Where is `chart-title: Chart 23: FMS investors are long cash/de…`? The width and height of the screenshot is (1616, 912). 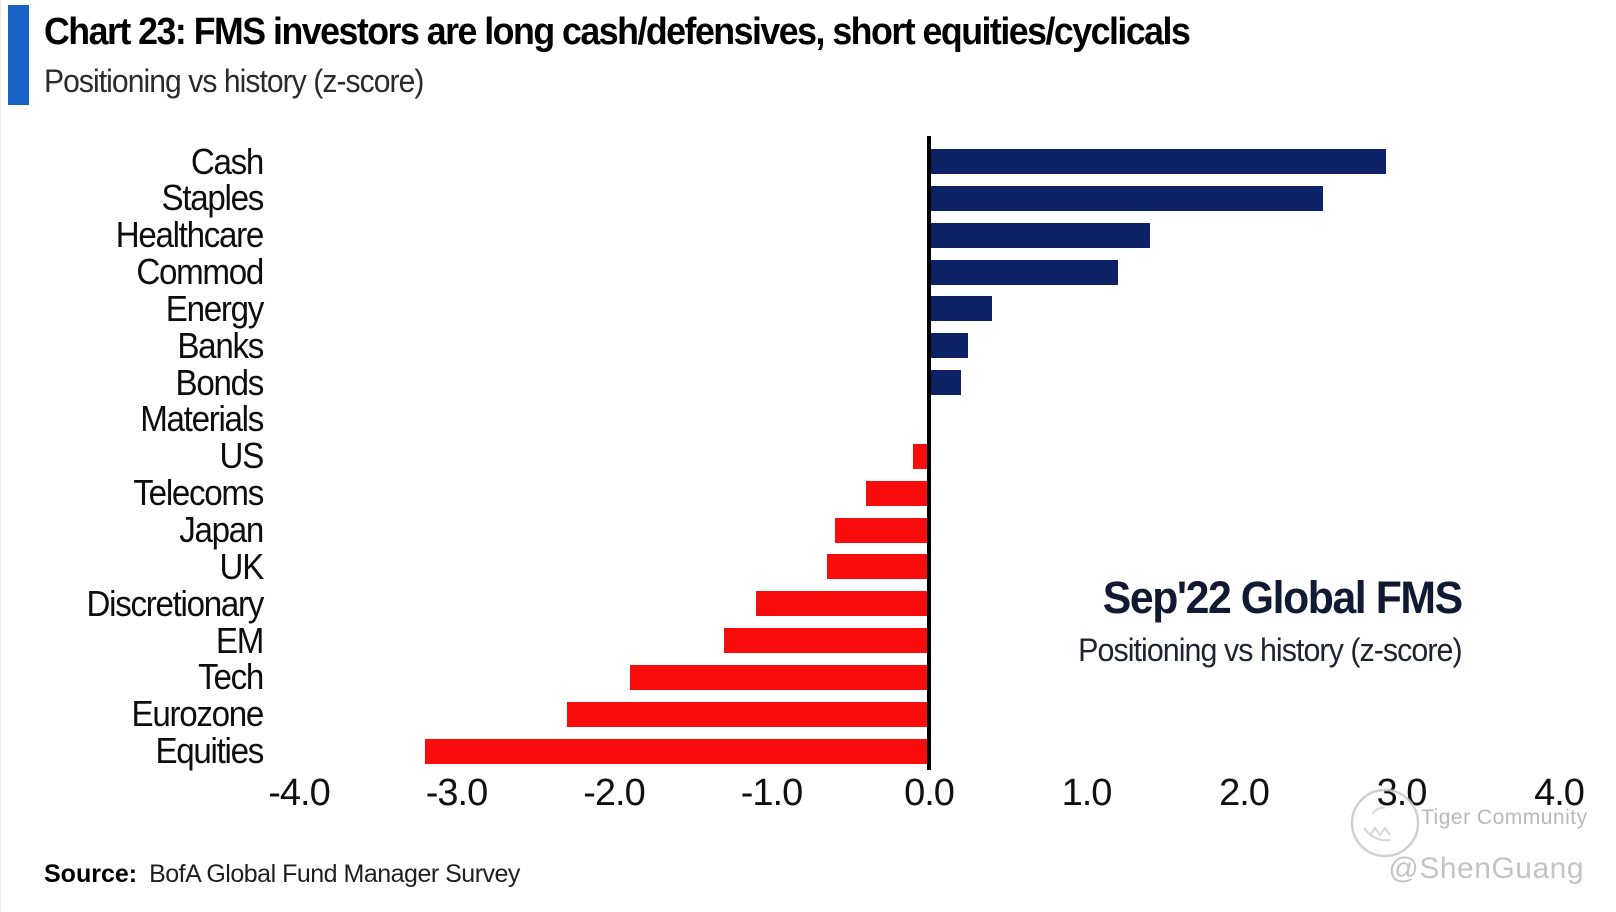 chart-title: Chart 23: FMS investors are long cash/de… is located at coordinates (617, 32).